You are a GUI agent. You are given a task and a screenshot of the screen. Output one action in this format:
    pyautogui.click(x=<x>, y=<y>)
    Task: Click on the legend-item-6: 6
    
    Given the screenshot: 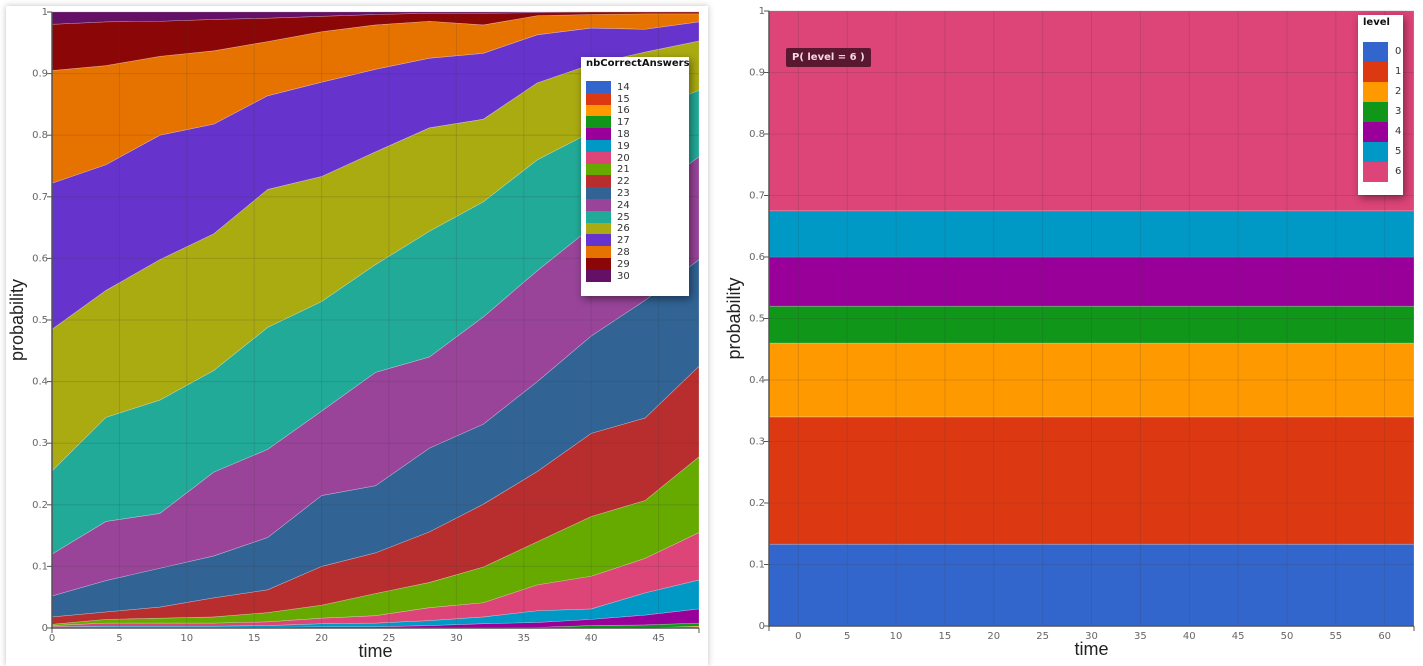 What is the action you would take?
    pyautogui.click(x=1382, y=172)
    